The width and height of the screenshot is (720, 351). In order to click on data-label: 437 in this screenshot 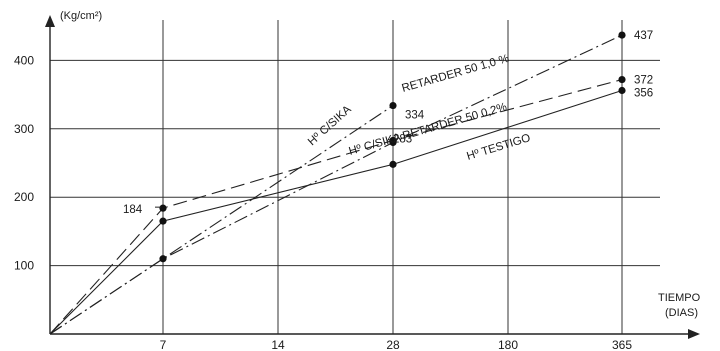, I will do `click(643, 36)`.